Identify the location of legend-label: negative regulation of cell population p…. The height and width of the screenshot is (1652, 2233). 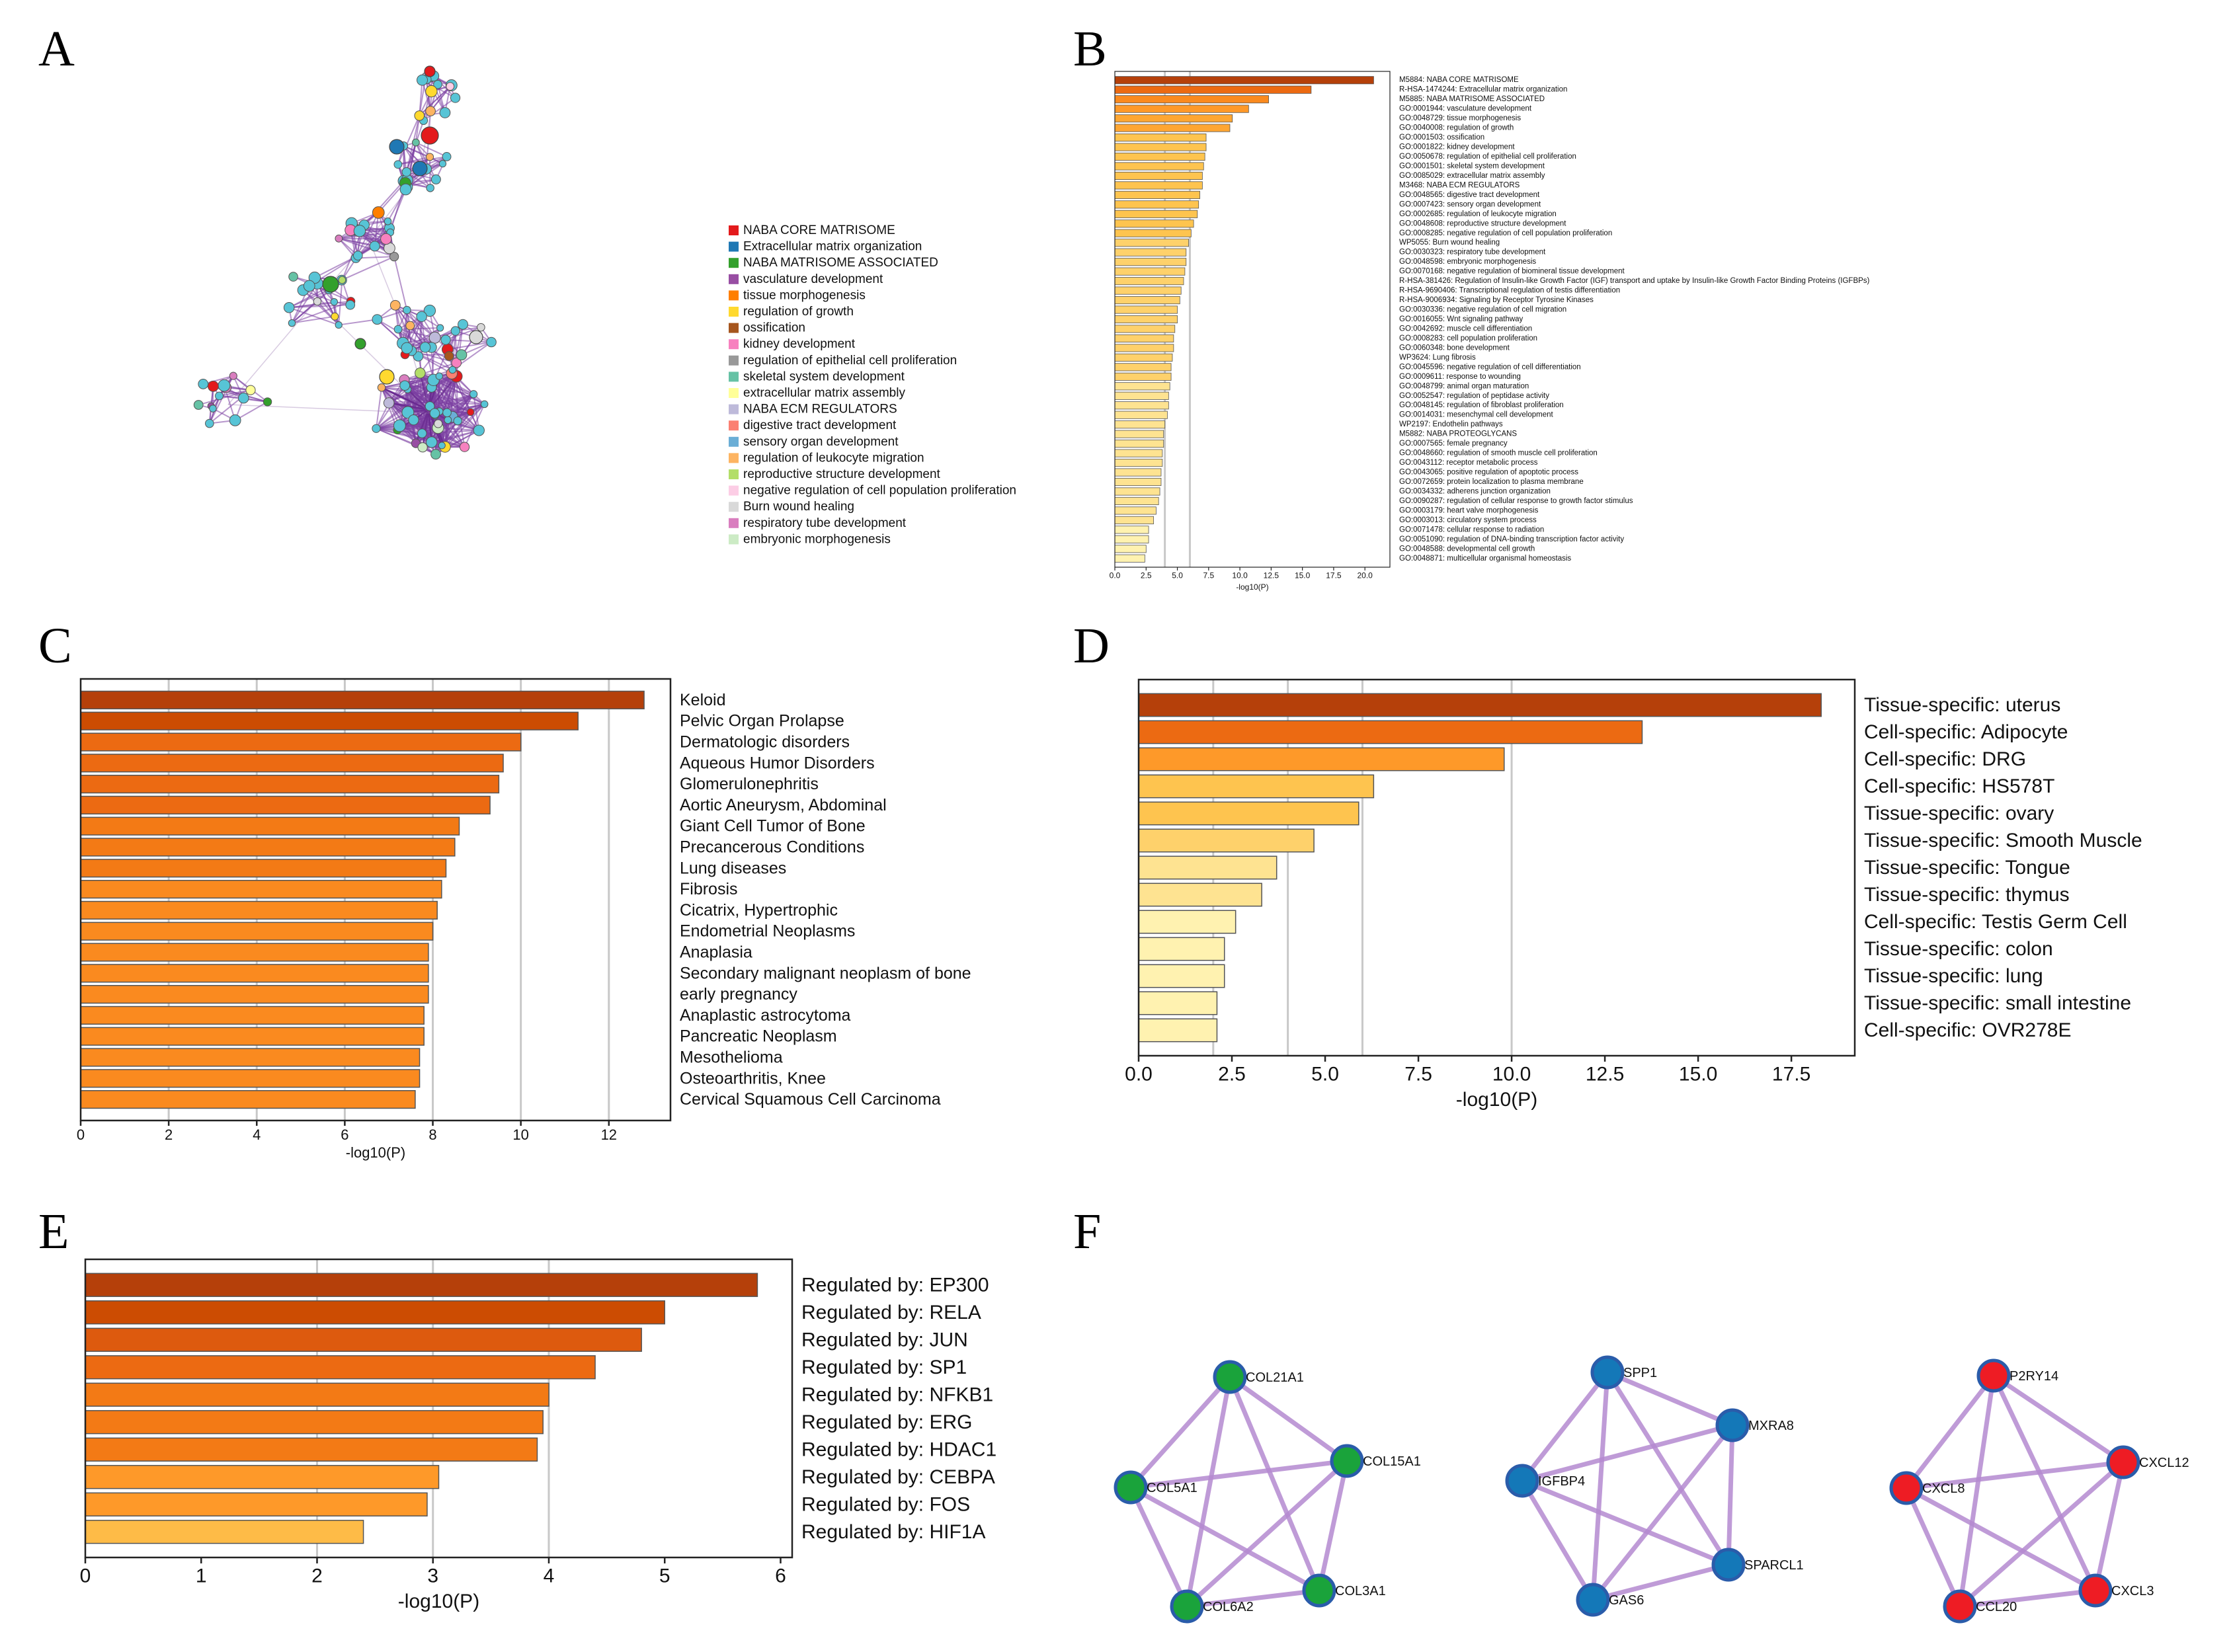
(879, 491).